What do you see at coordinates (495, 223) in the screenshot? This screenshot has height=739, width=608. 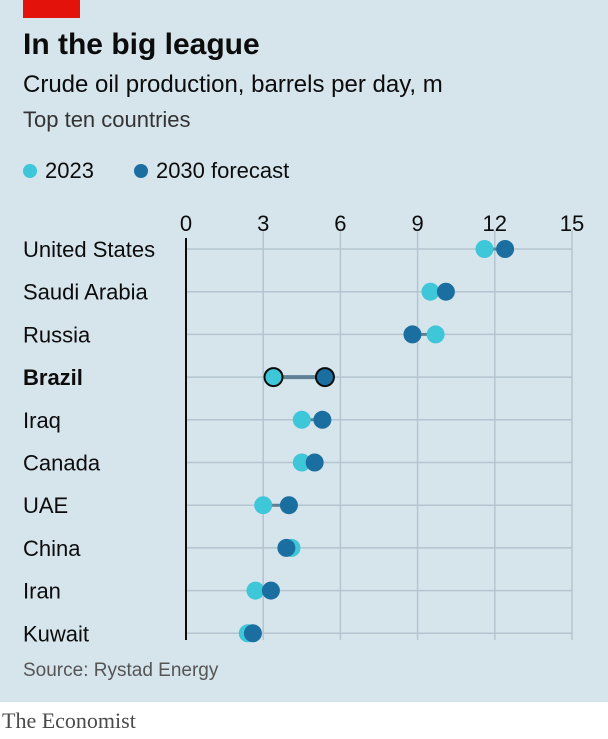 I see `x-tick-label-12: 12` at bounding box center [495, 223].